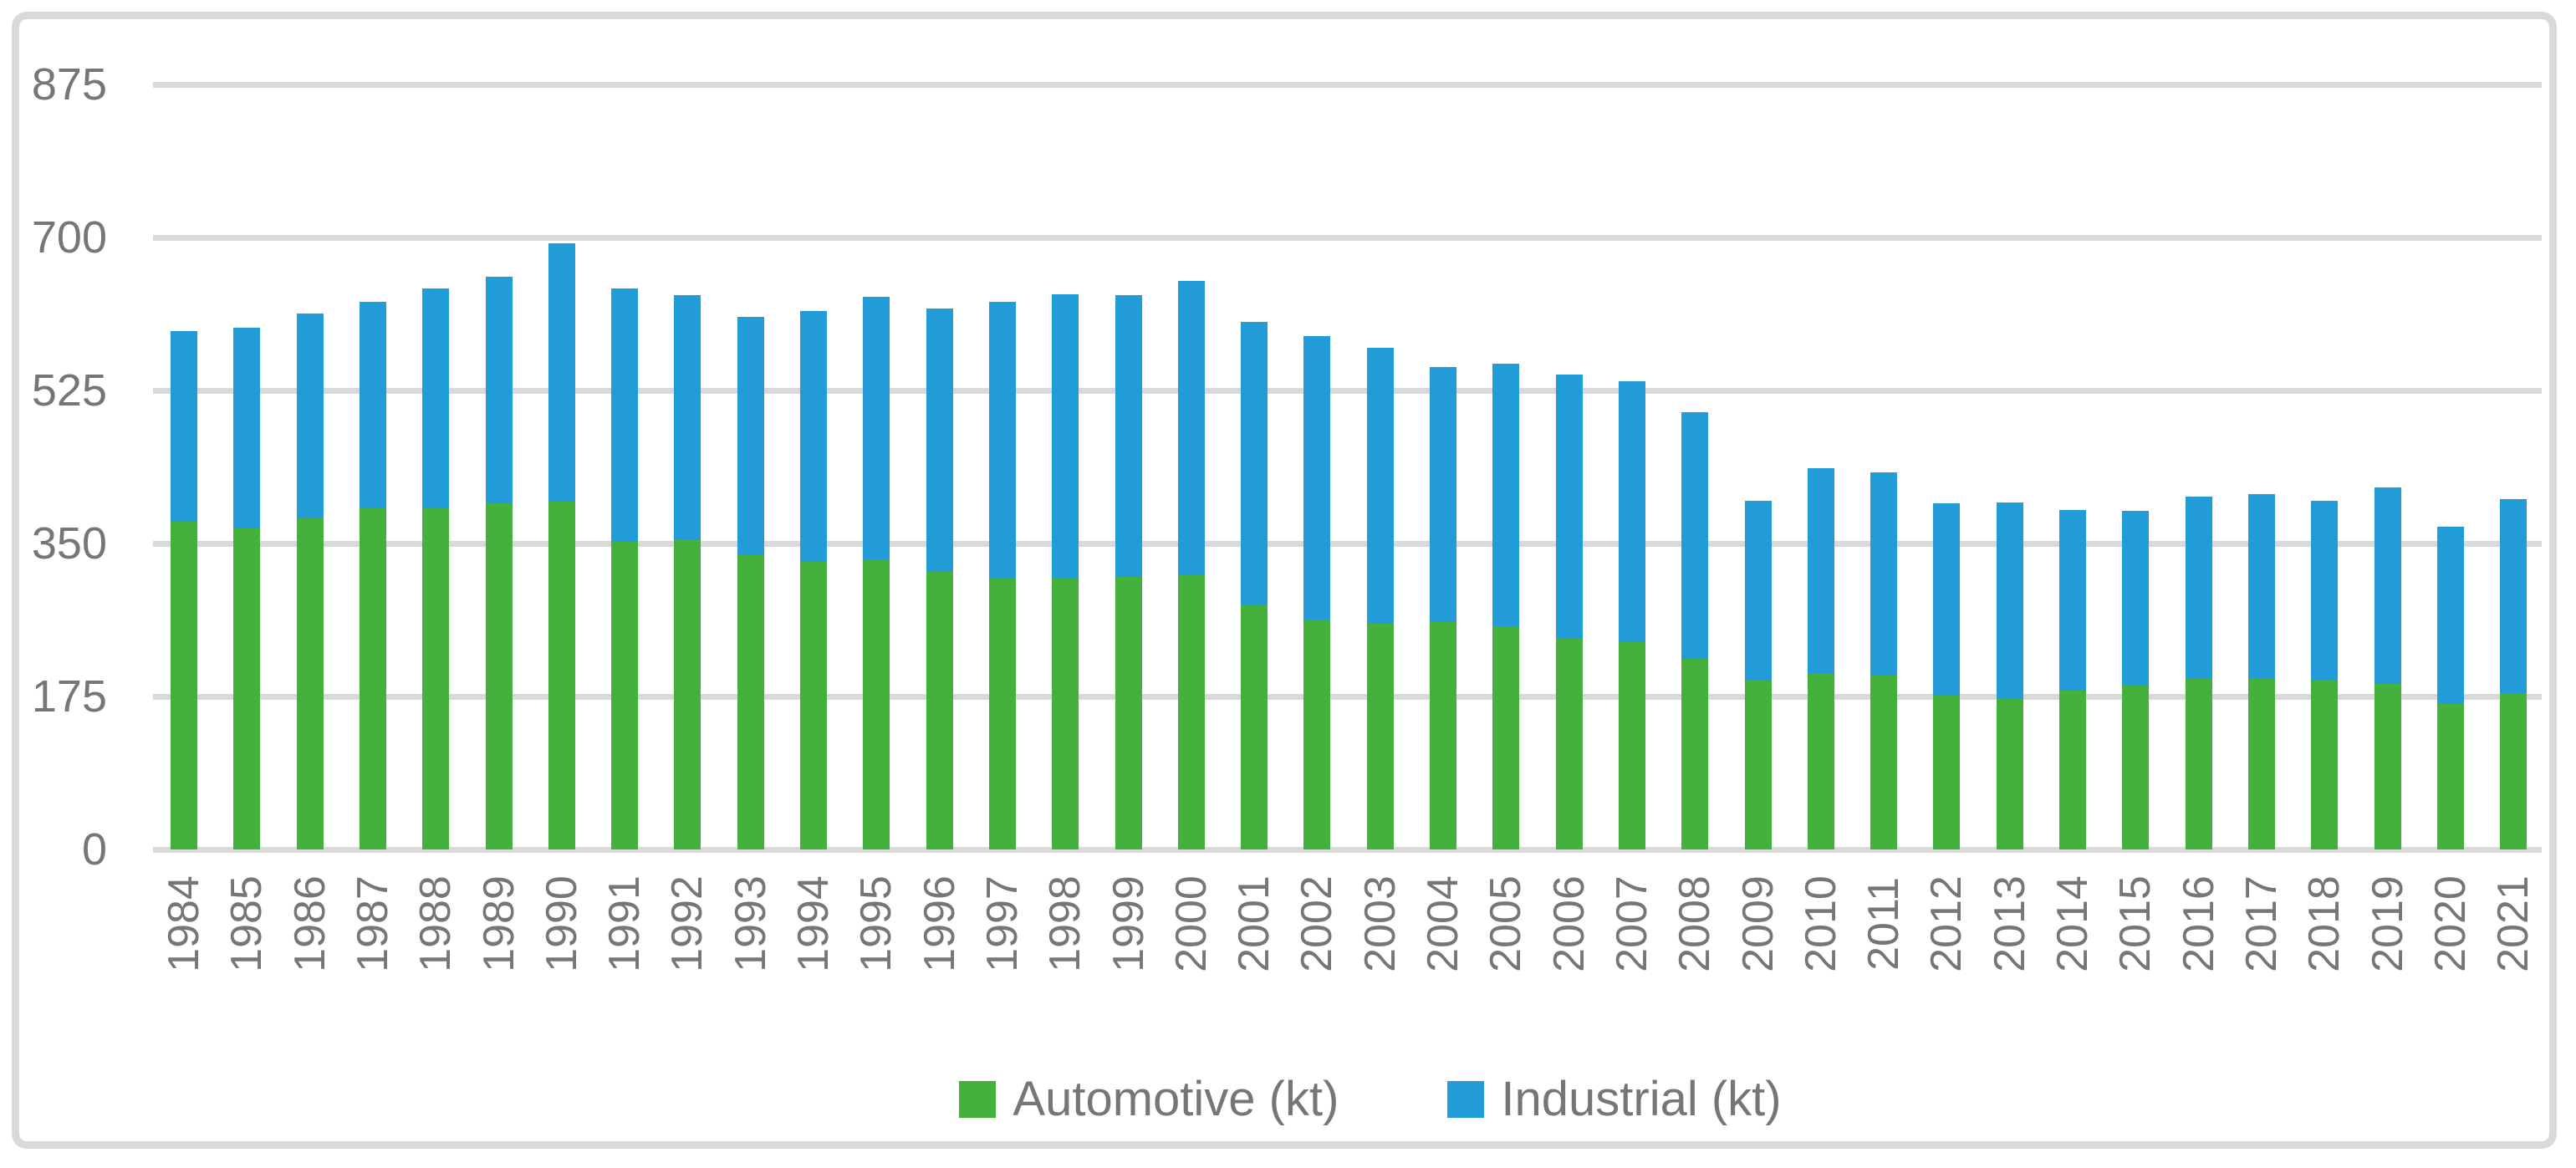 The width and height of the screenshot is (2576, 1168). What do you see at coordinates (1884, 573) in the screenshot?
I see `bar-industrial-2011` at bounding box center [1884, 573].